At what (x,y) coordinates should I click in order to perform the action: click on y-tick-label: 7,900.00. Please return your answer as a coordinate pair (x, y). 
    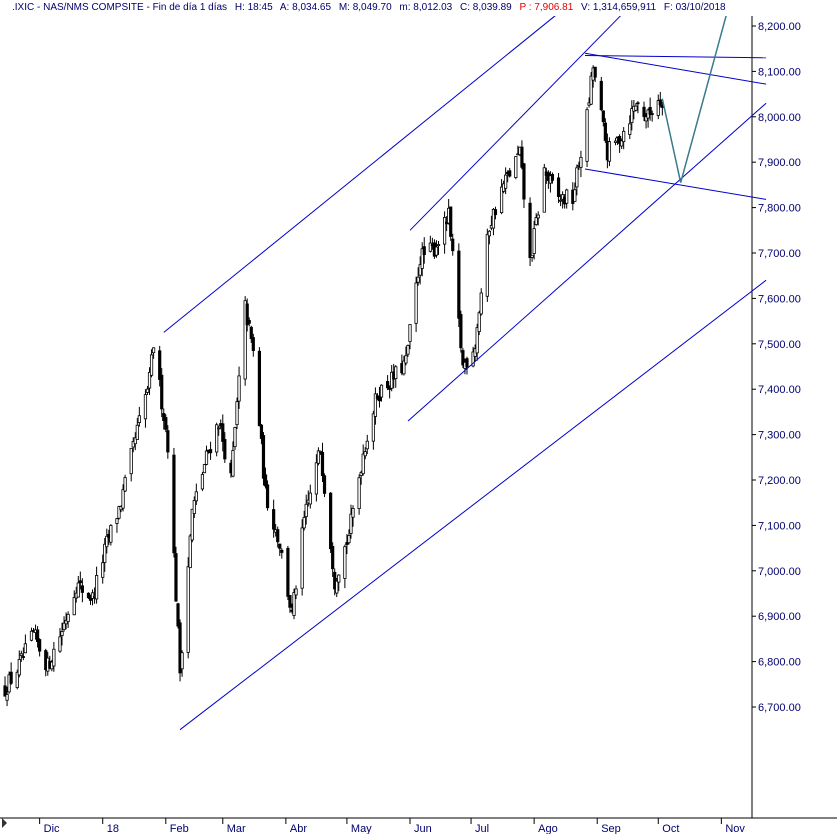
    Looking at the image, I should click on (779, 163).